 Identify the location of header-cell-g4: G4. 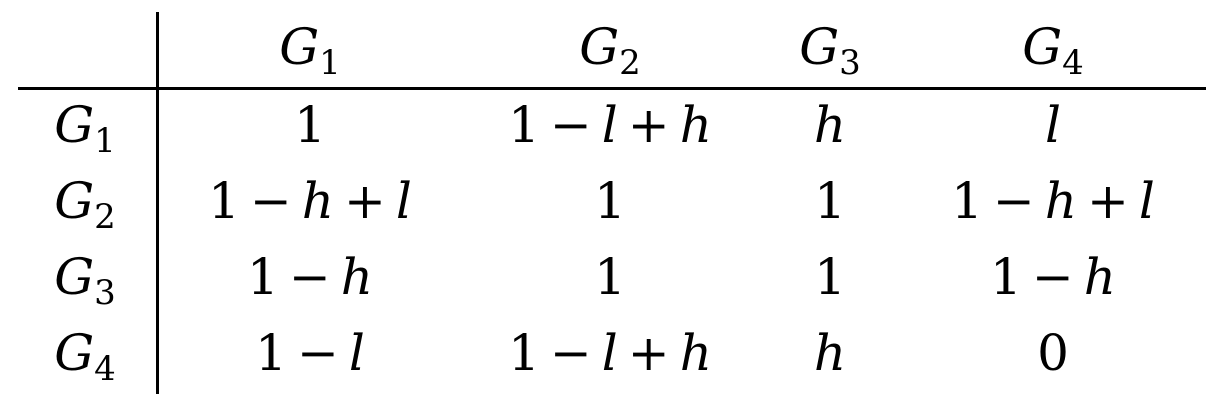
(1053, 50).